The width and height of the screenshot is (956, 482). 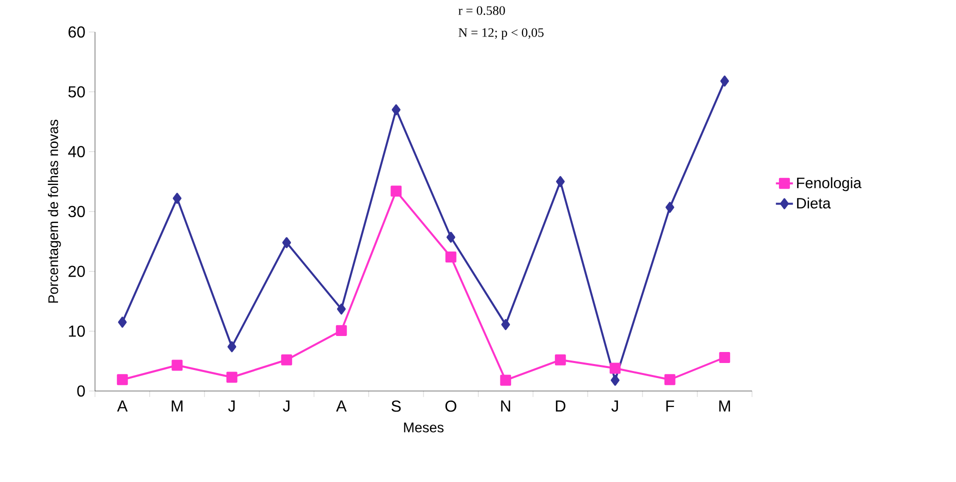 What do you see at coordinates (814, 203) in the screenshot?
I see `legend-label: Dieta` at bounding box center [814, 203].